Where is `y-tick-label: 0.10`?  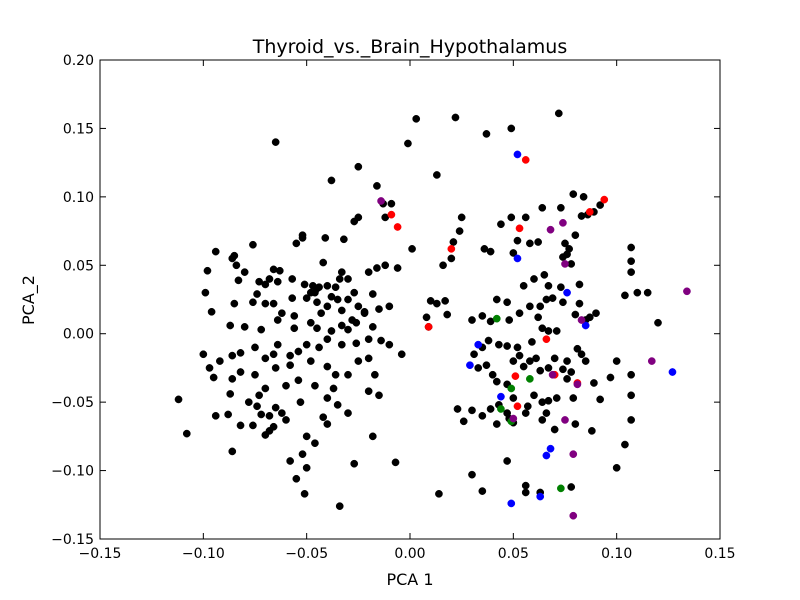 y-tick-label: 0.10 is located at coordinates (78, 198).